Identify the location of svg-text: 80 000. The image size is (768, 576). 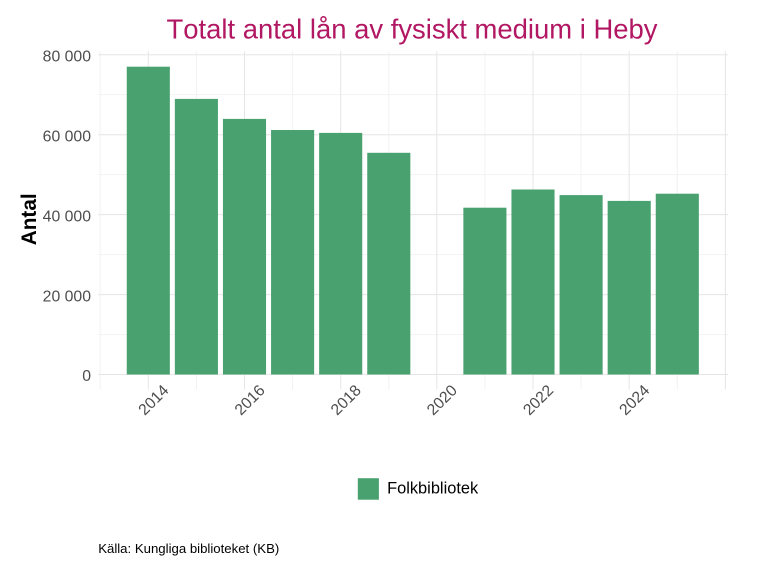
(67, 56).